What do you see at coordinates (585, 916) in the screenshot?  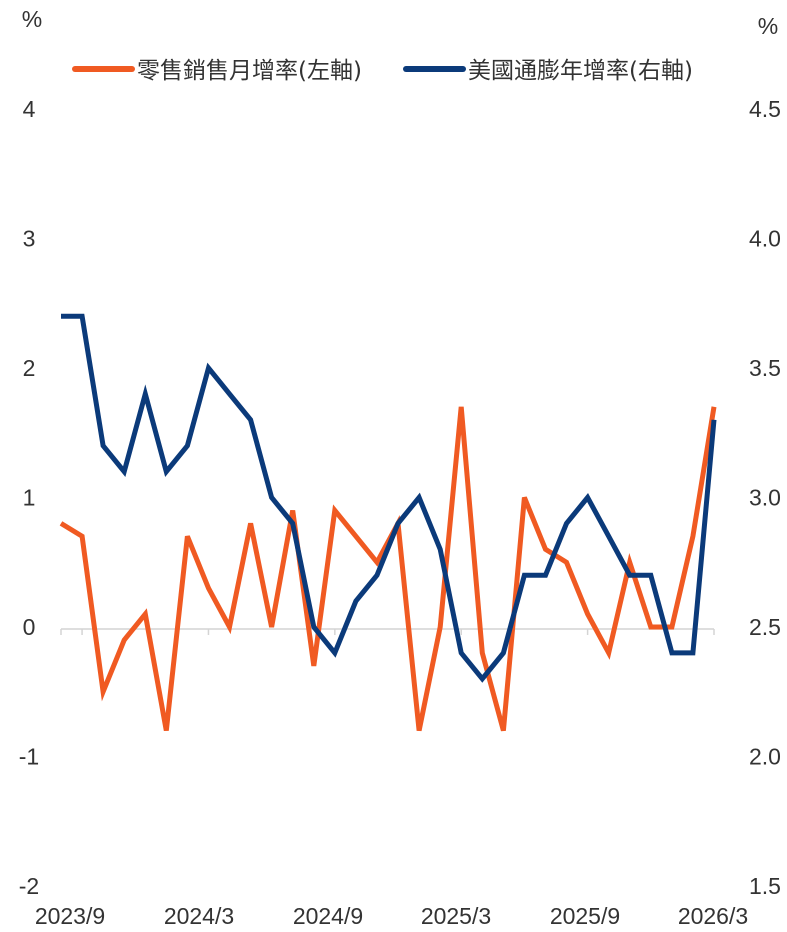 I see `x-tick-label: 2025/9` at bounding box center [585, 916].